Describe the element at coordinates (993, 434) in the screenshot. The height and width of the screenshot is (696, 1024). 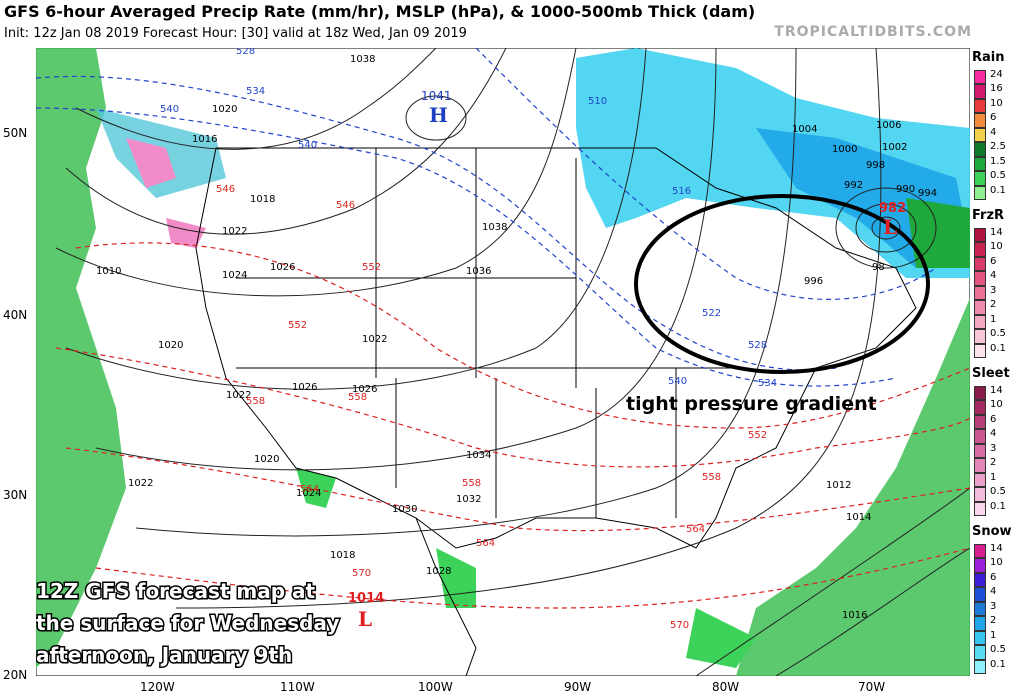
I see `legend-tick-label: 4` at that location.